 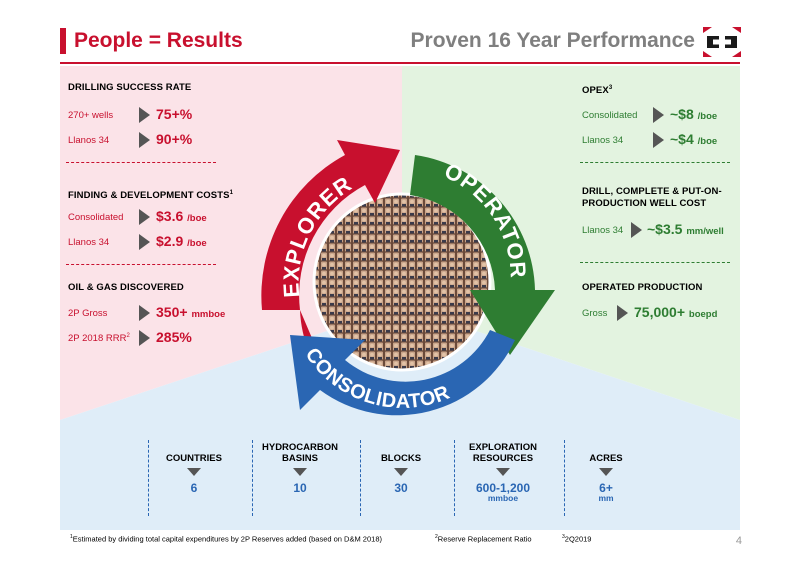 I want to click on stat-value: 6, so click(x=194, y=488).